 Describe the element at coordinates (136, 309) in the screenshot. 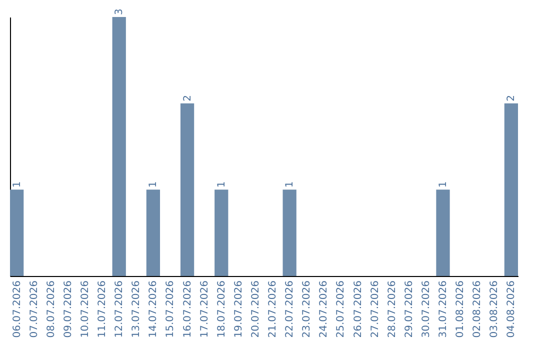

I see `x-tick-label: 13.07.2026` at that location.